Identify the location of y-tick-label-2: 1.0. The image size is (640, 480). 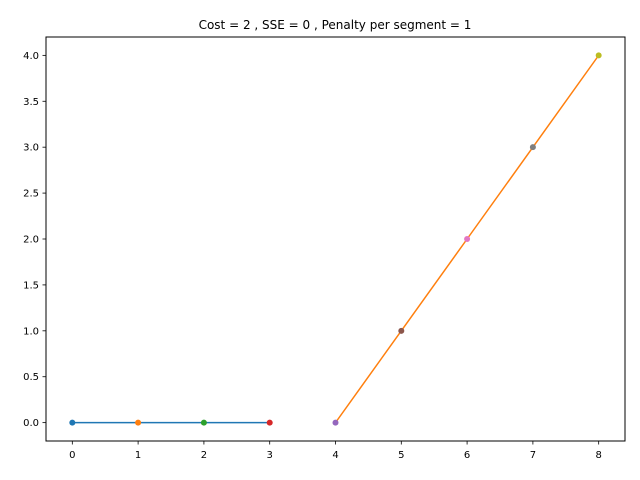
(31, 331).